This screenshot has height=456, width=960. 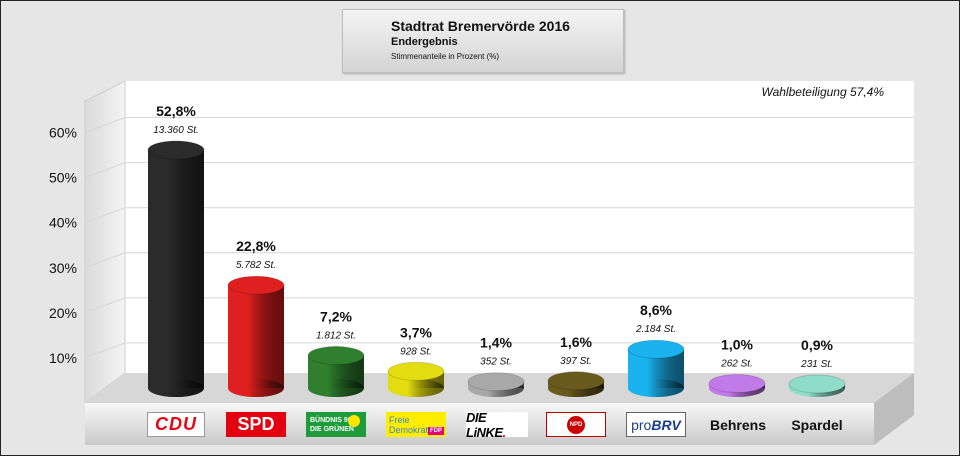 What do you see at coordinates (416, 332) in the screenshot?
I see `bar-value-label: 3,7%` at bounding box center [416, 332].